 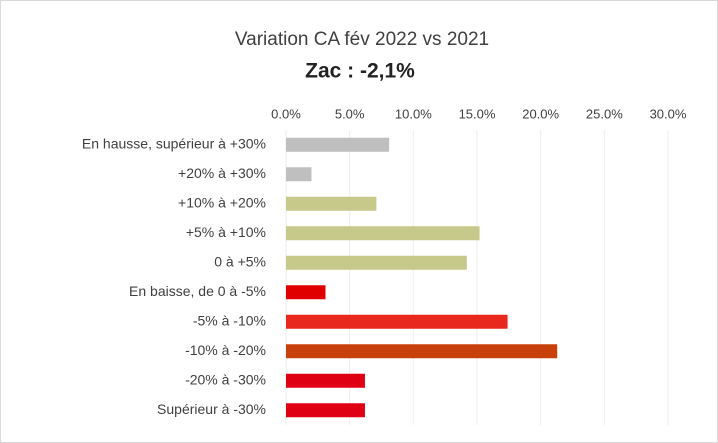 What do you see at coordinates (362, 39) in the screenshot?
I see `chart-title: Variation CA fév 2022 vs 2021` at bounding box center [362, 39].